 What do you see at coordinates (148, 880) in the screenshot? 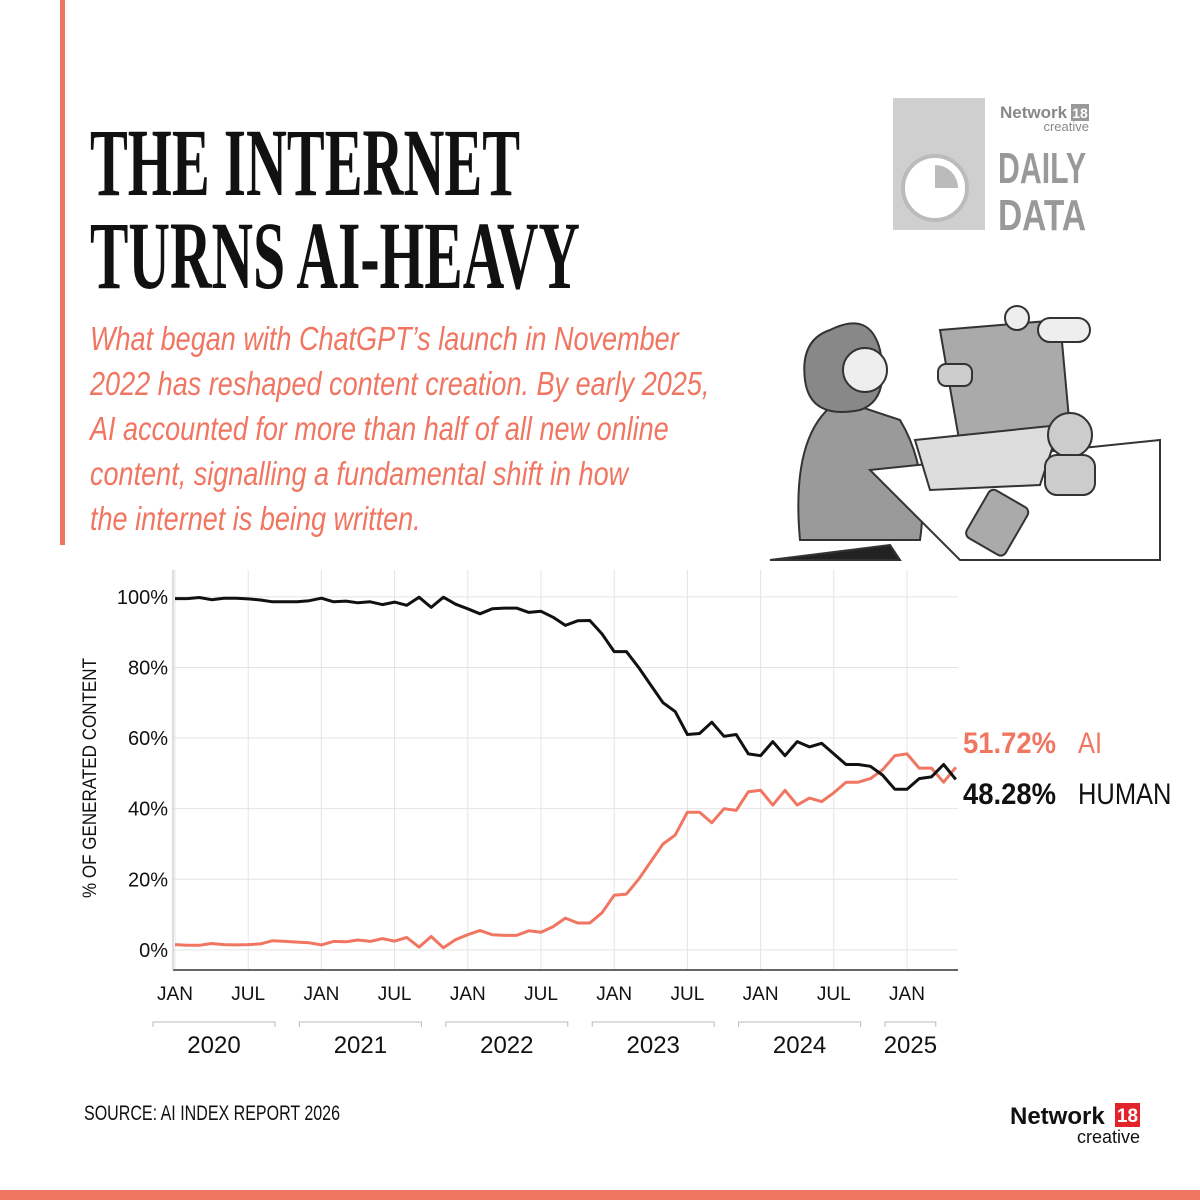
I see `y-tick-label: 20%` at bounding box center [148, 880].